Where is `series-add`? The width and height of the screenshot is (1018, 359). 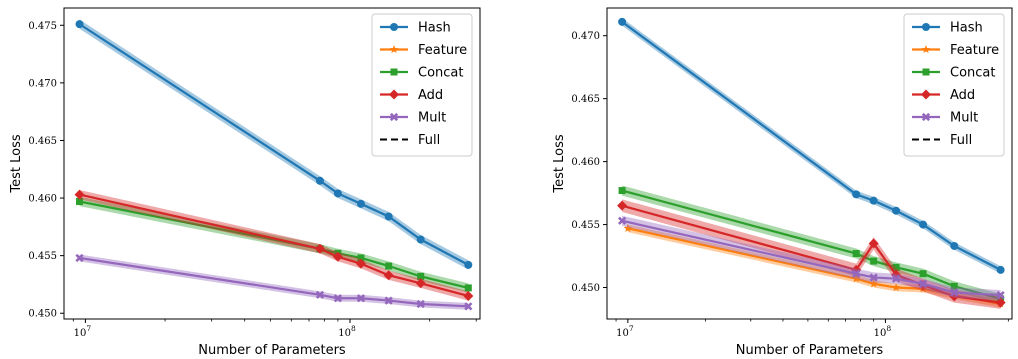
series-add is located at coordinates (274, 245).